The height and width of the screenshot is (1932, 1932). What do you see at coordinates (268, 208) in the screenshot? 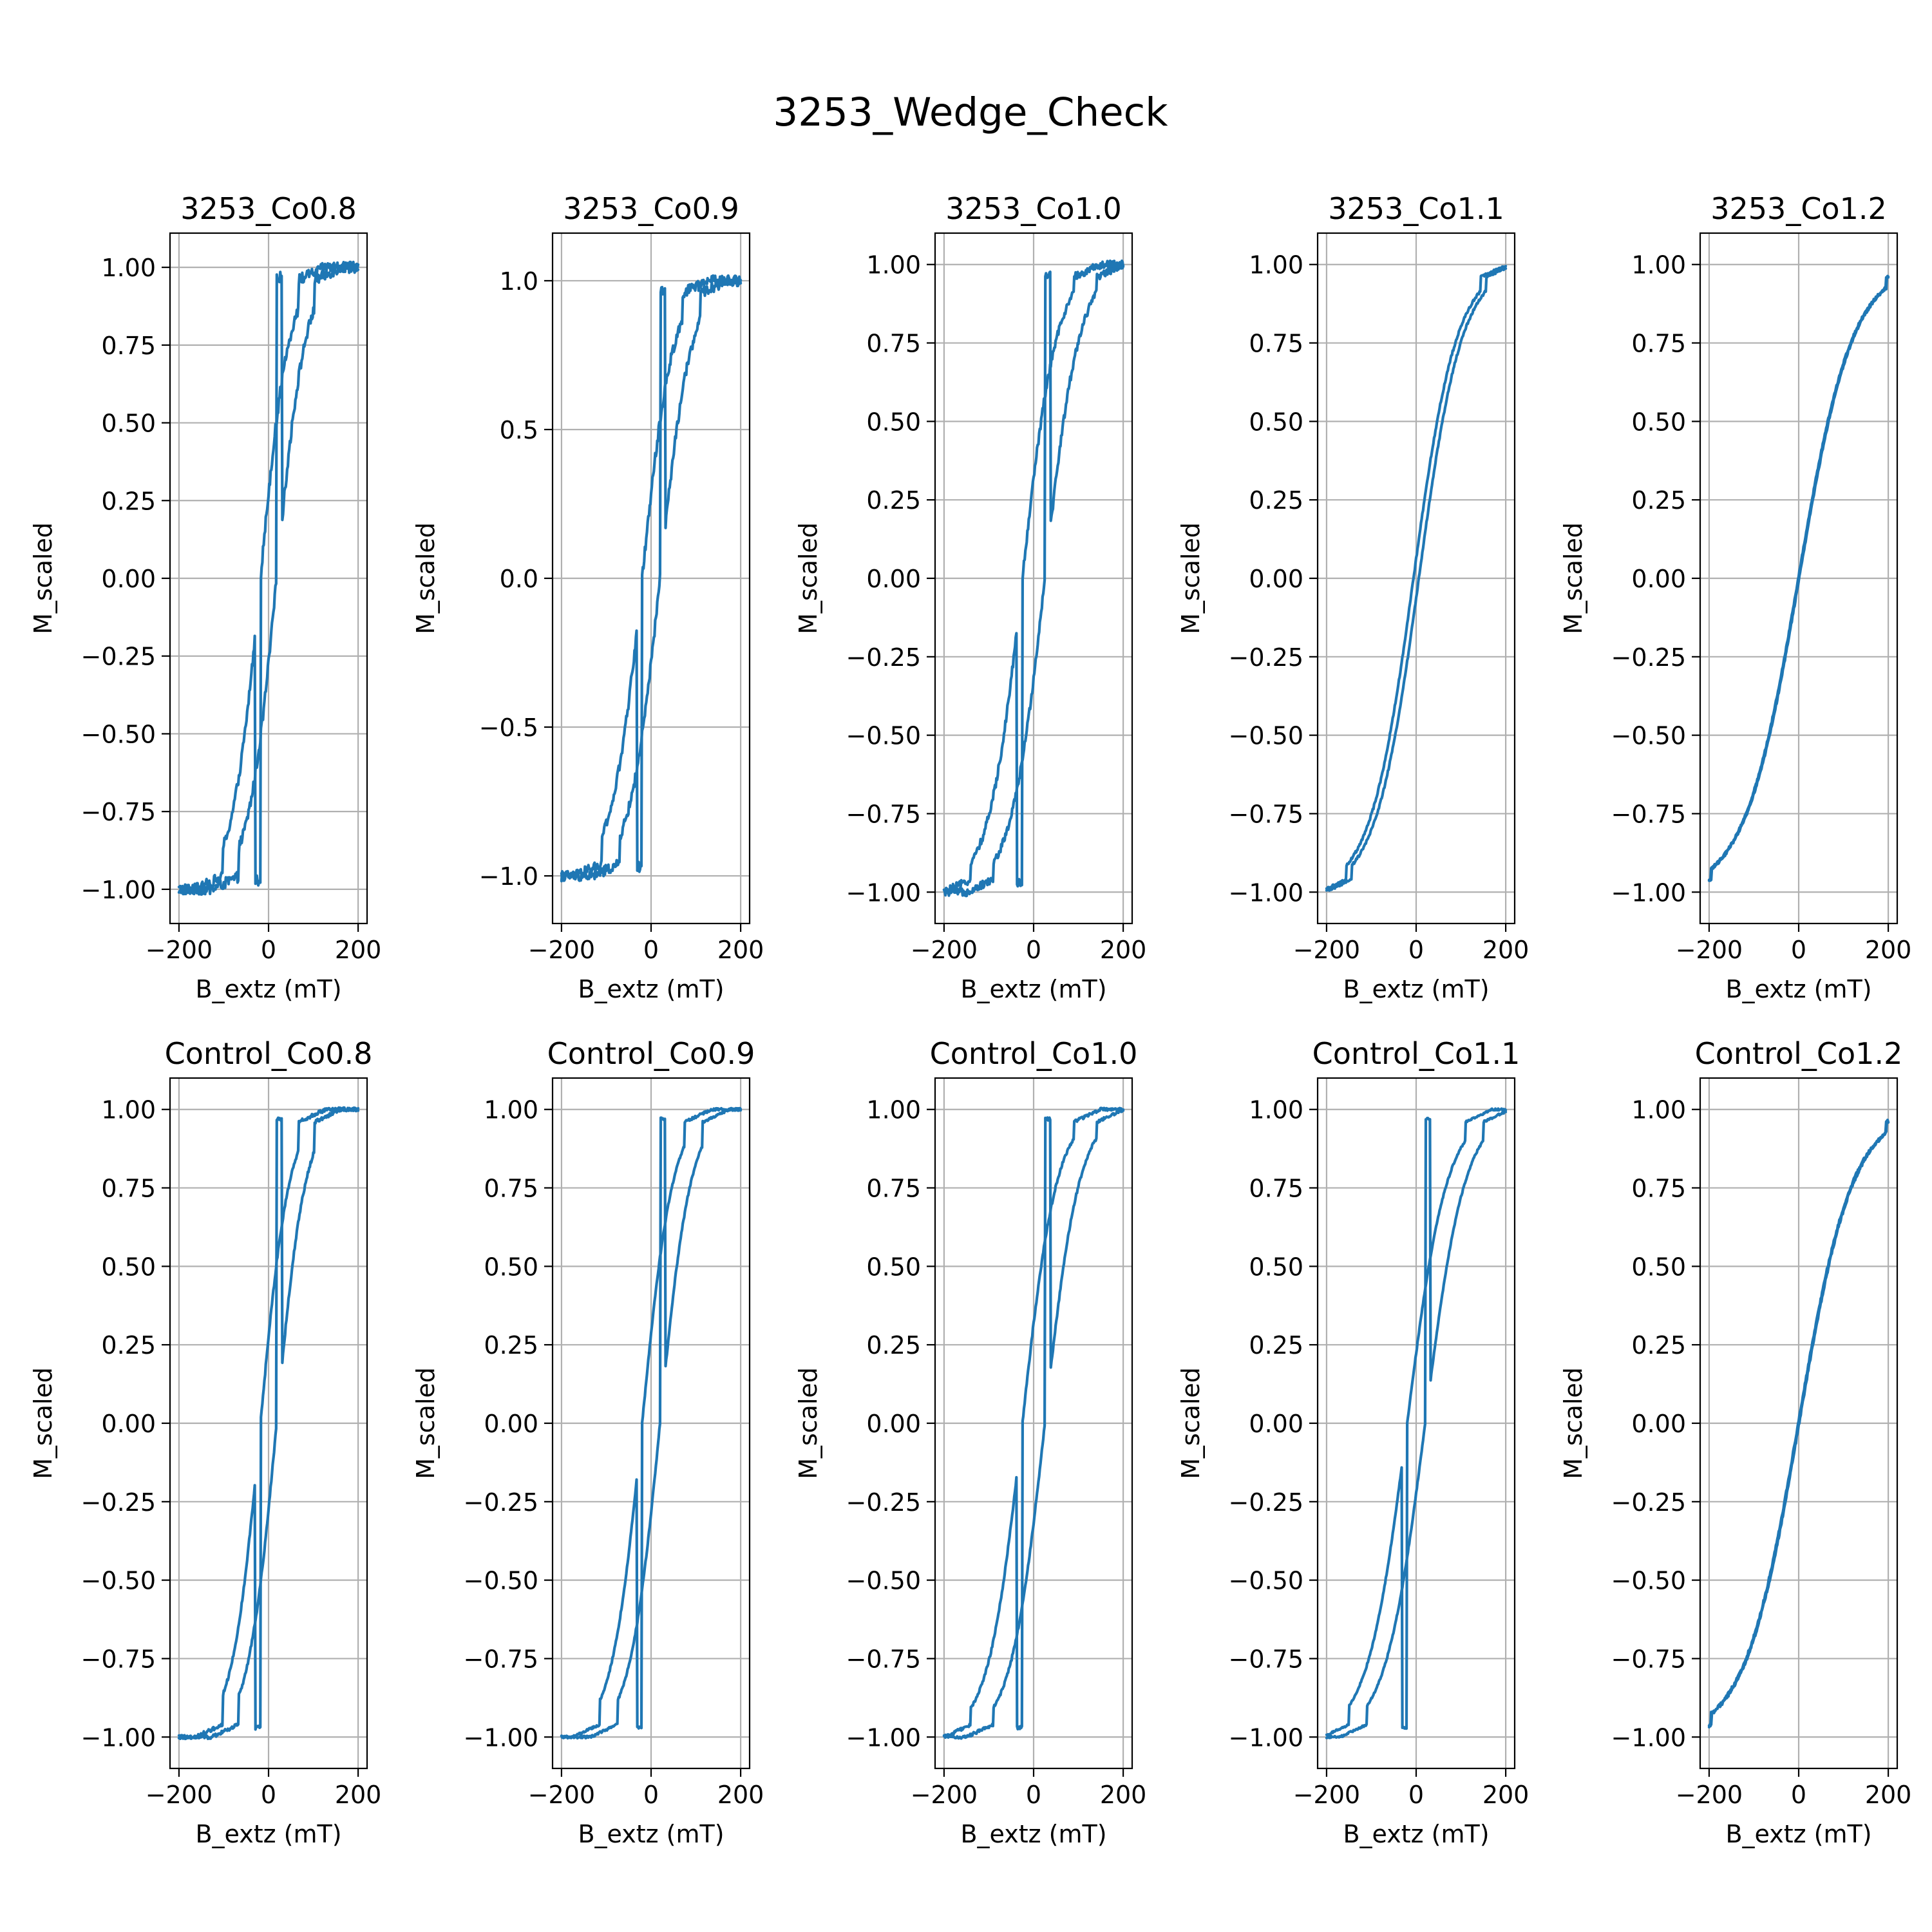
I see `subplot-title: 3253_Co0.8` at bounding box center [268, 208].